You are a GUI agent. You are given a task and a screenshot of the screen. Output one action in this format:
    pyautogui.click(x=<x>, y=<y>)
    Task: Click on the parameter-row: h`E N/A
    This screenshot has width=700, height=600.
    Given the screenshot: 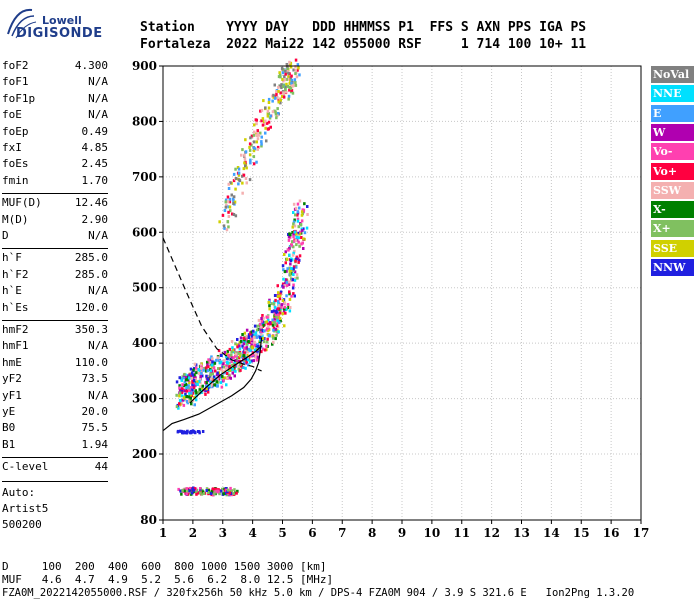 What is the action you would take?
    pyautogui.click(x=55, y=292)
    